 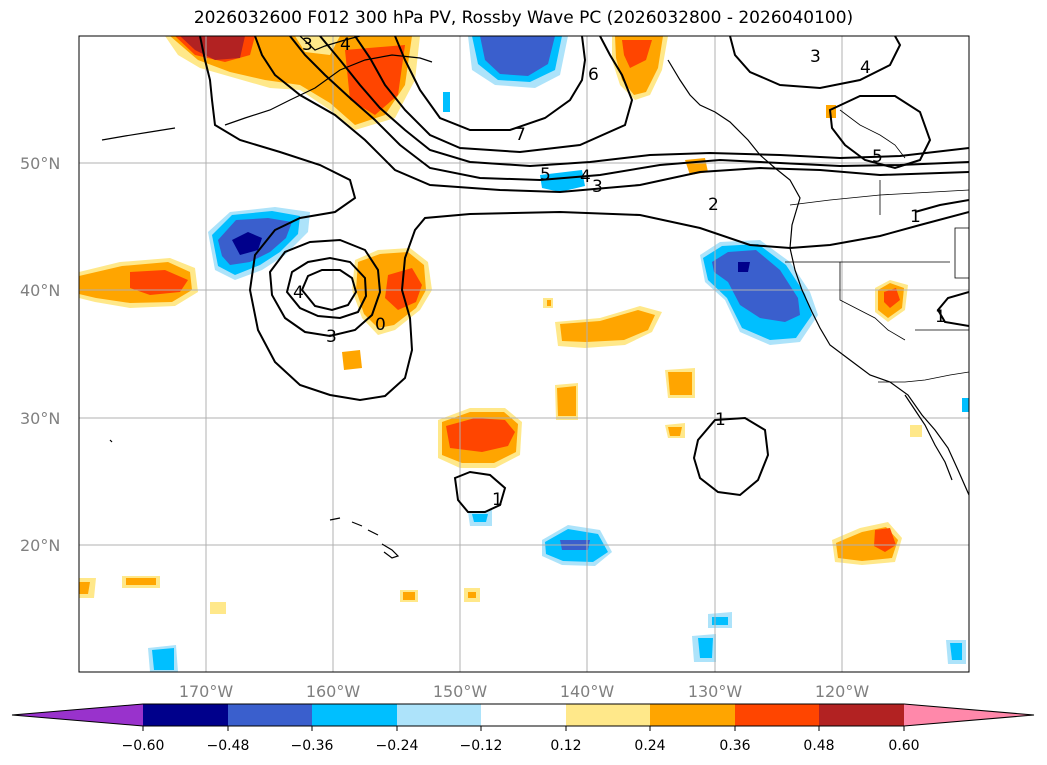 I want to click on lat-label-30n: 30°N, so click(x=40, y=418).